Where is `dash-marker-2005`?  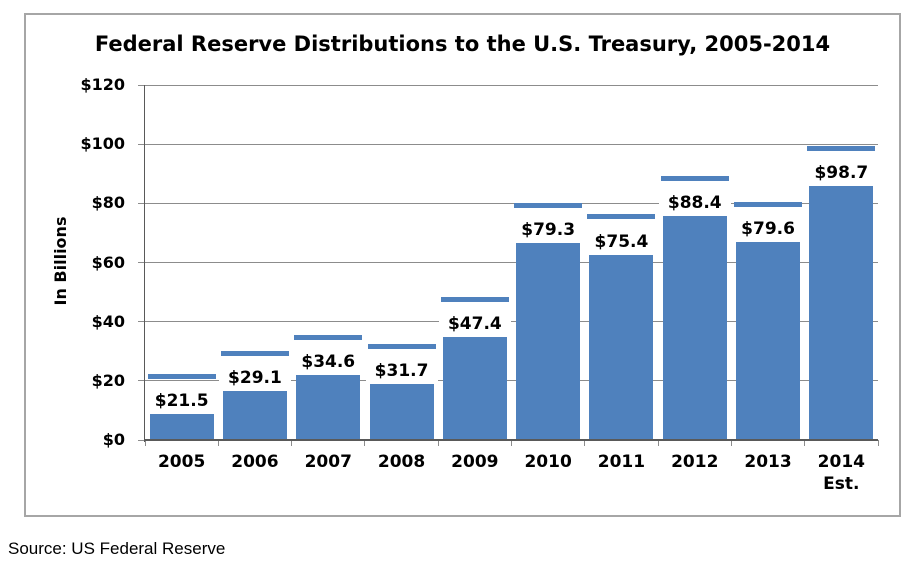
dash-marker-2005 is located at coordinates (181, 376).